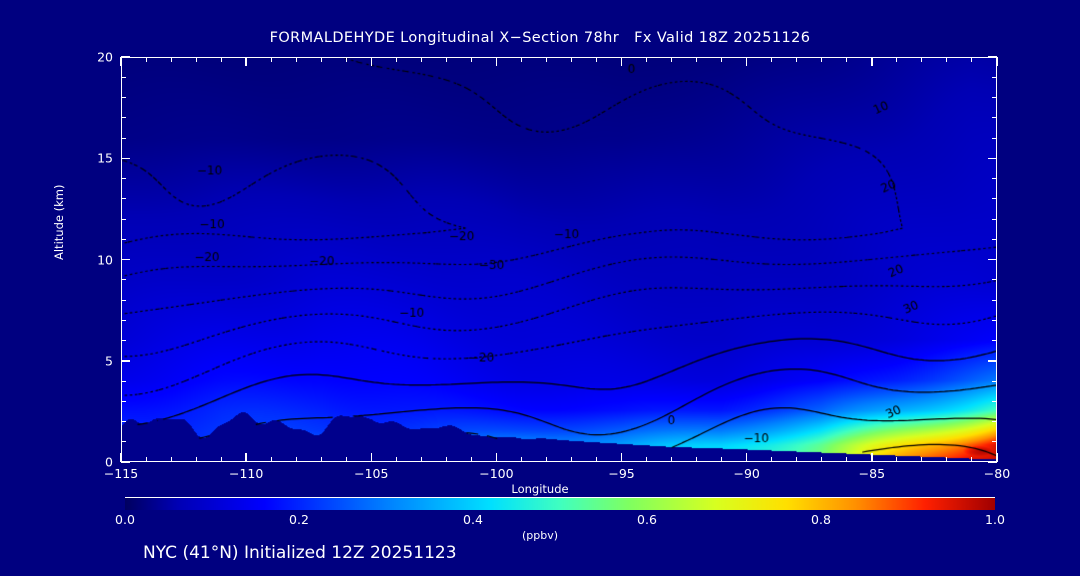 Image resolution: width=1080 pixels, height=576 pixels. What do you see at coordinates (821, 519) in the screenshot?
I see `colorbar-tick-label: 0.8` at bounding box center [821, 519].